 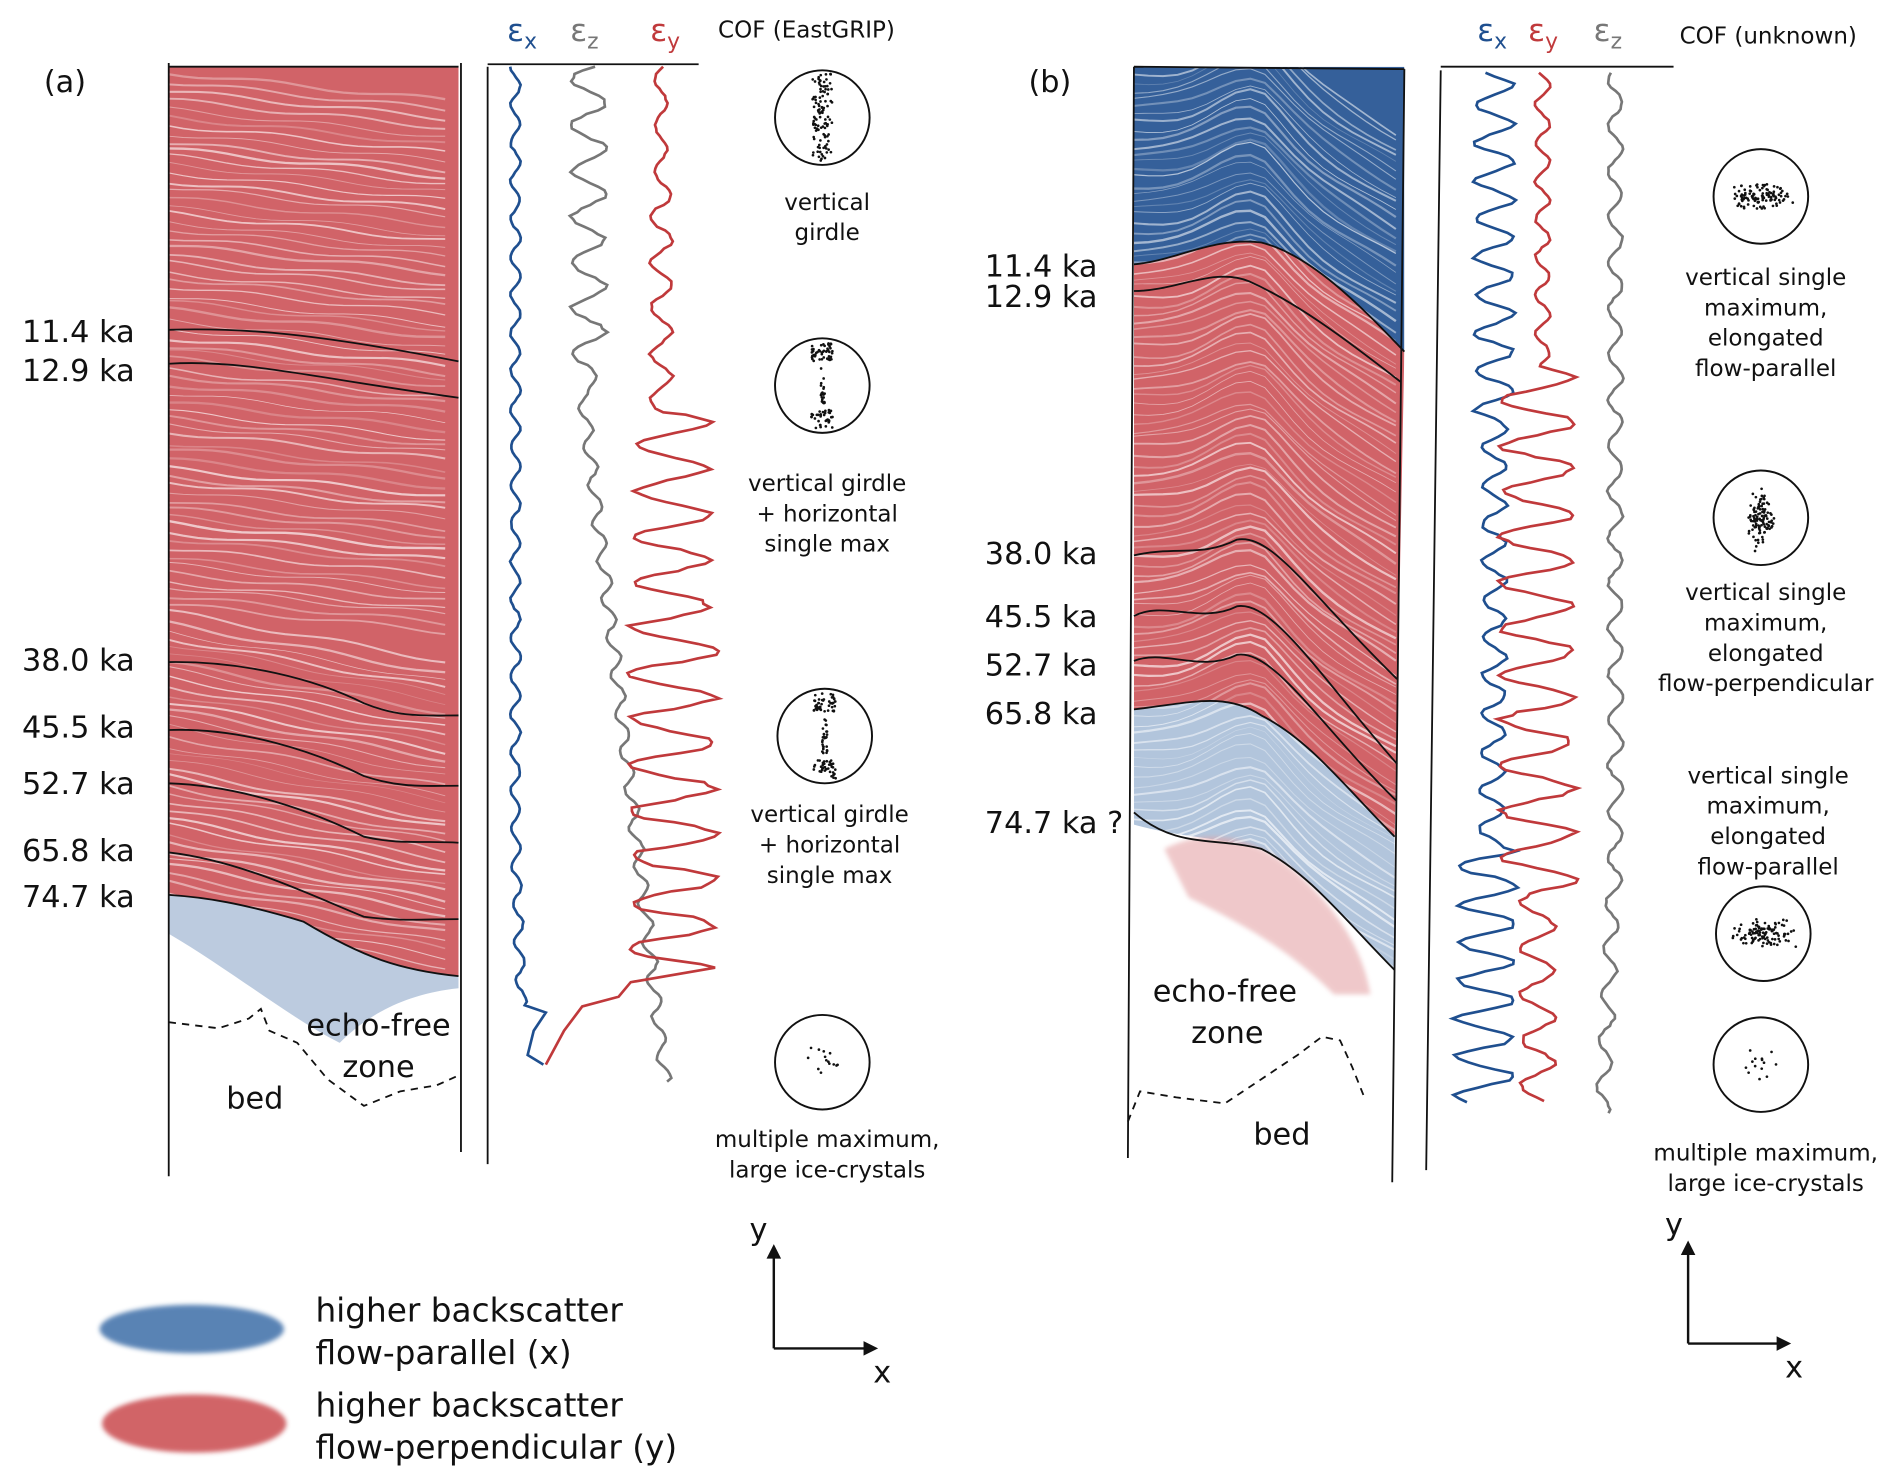 What do you see at coordinates (1765, 593) in the screenshot?
I see `cof-description: vertical single` at bounding box center [1765, 593].